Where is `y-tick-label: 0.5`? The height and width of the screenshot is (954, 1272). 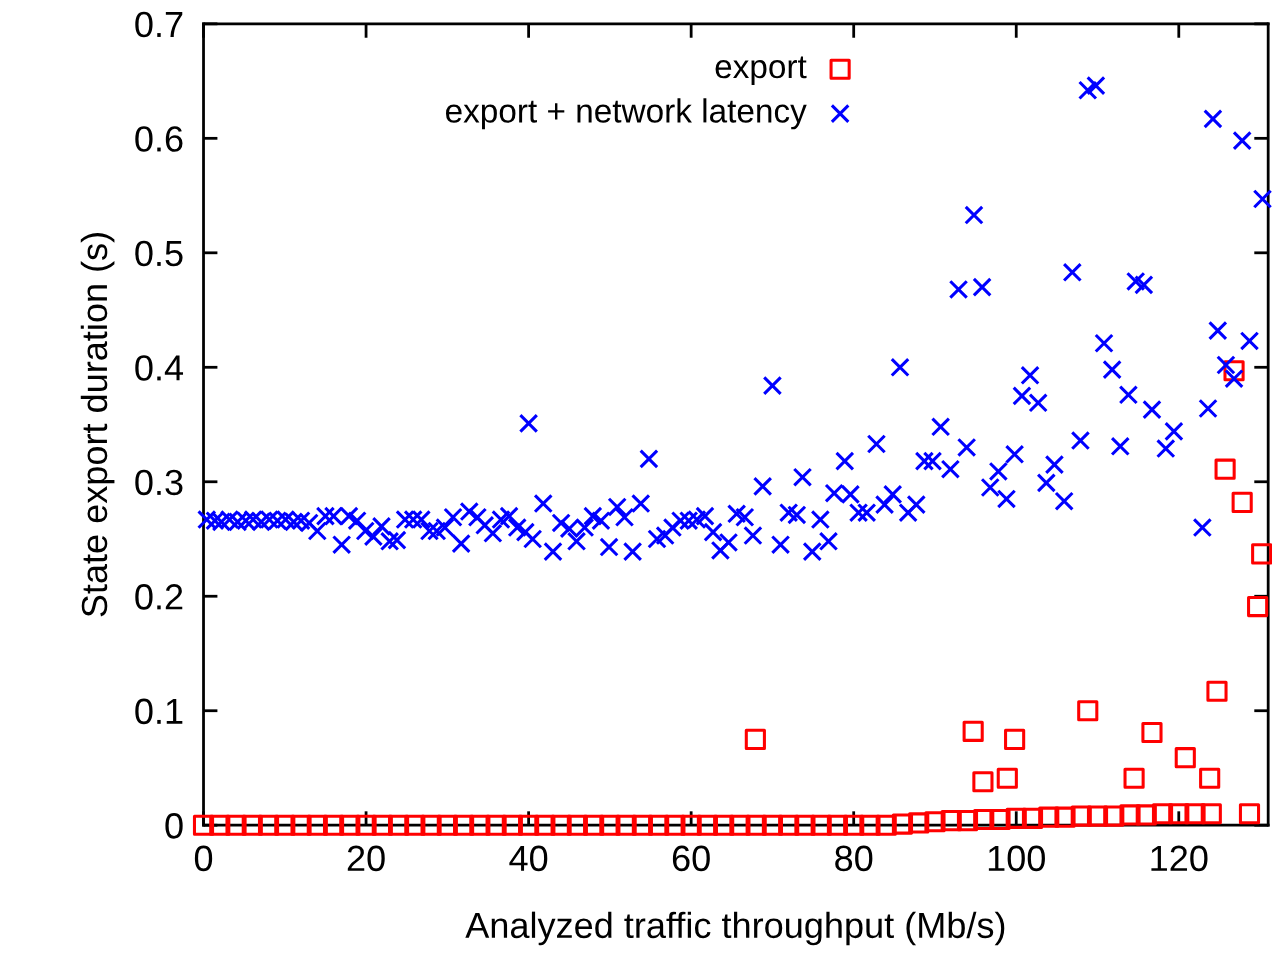 y-tick-label: 0.5 is located at coordinates (159, 253).